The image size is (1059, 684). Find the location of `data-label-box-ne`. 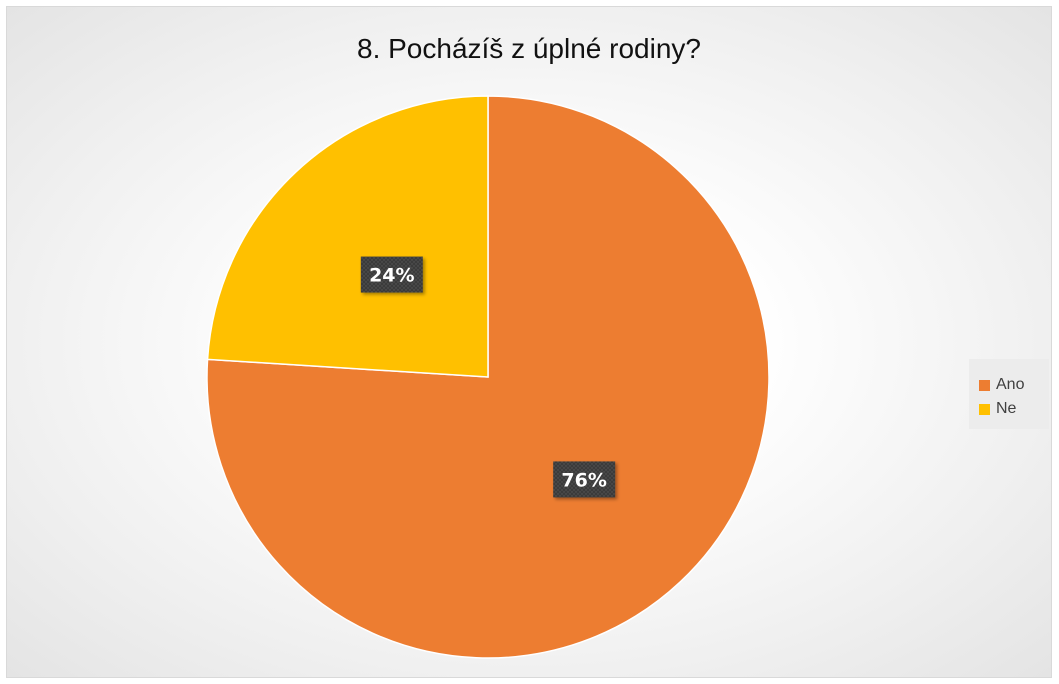

data-label-box-ne is located at coordinates (391, 274).